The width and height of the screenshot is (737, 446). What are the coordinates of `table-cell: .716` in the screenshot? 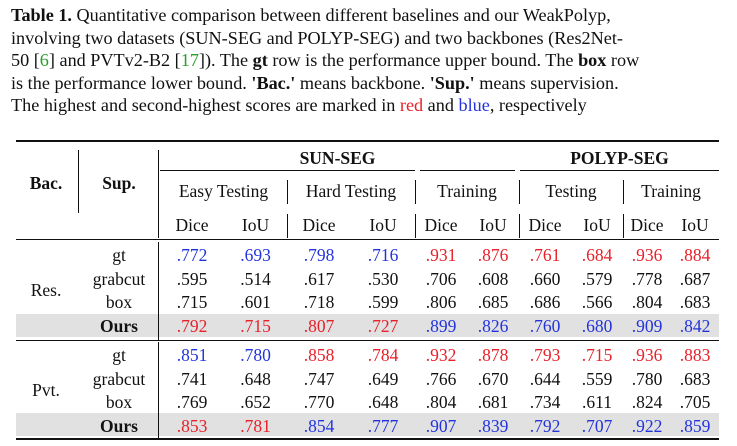 It's located at (383, 255).